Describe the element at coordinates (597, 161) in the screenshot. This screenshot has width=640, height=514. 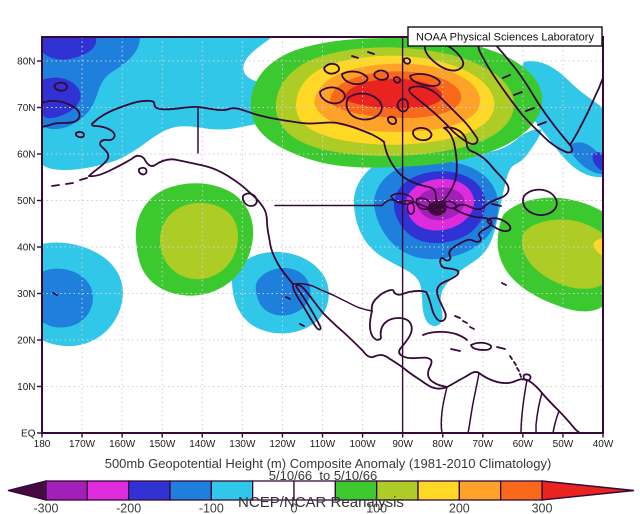
I see `anomaly-labrador-low-indigo` at that location.